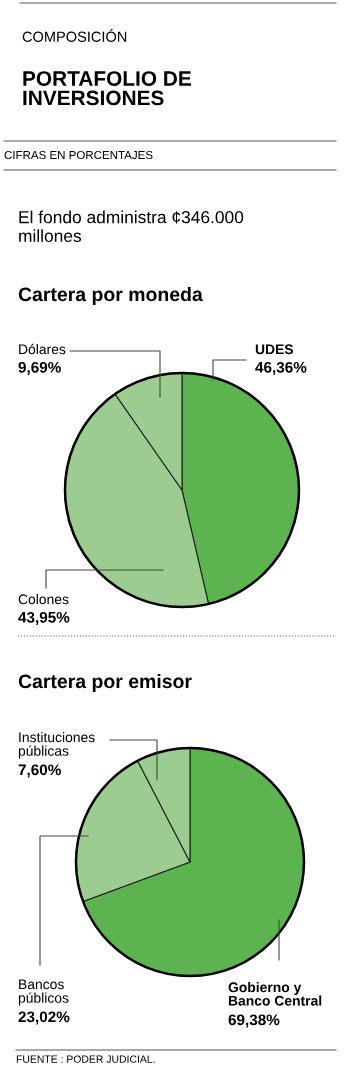 This screenshot has width=348, height=1070. Describe the element at coordinates (281, 368) in the screenshot. I see `data-label: 46,36%` at that location.